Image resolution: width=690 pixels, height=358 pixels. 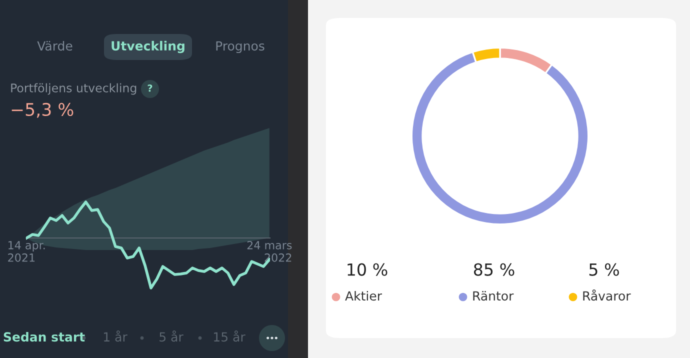 I want to click on legend-label: Aktier, so click(x=363, y=295).